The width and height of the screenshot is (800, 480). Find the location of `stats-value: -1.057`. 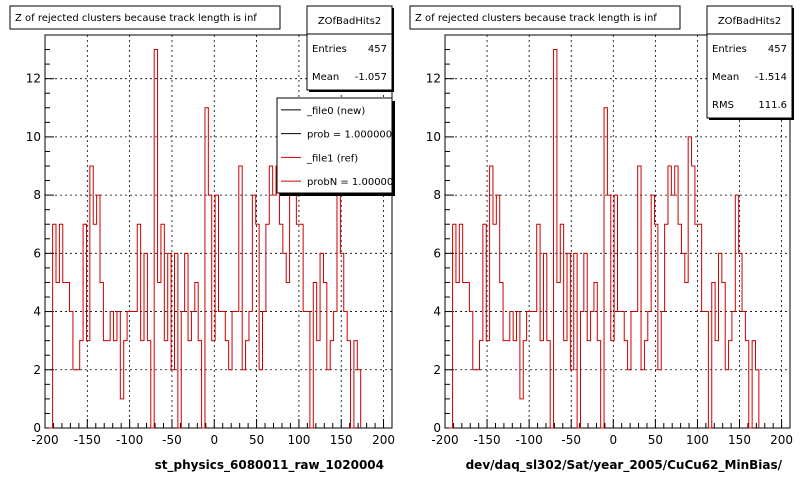

stats-value: -1.057 is located at coordinates (371, 77).